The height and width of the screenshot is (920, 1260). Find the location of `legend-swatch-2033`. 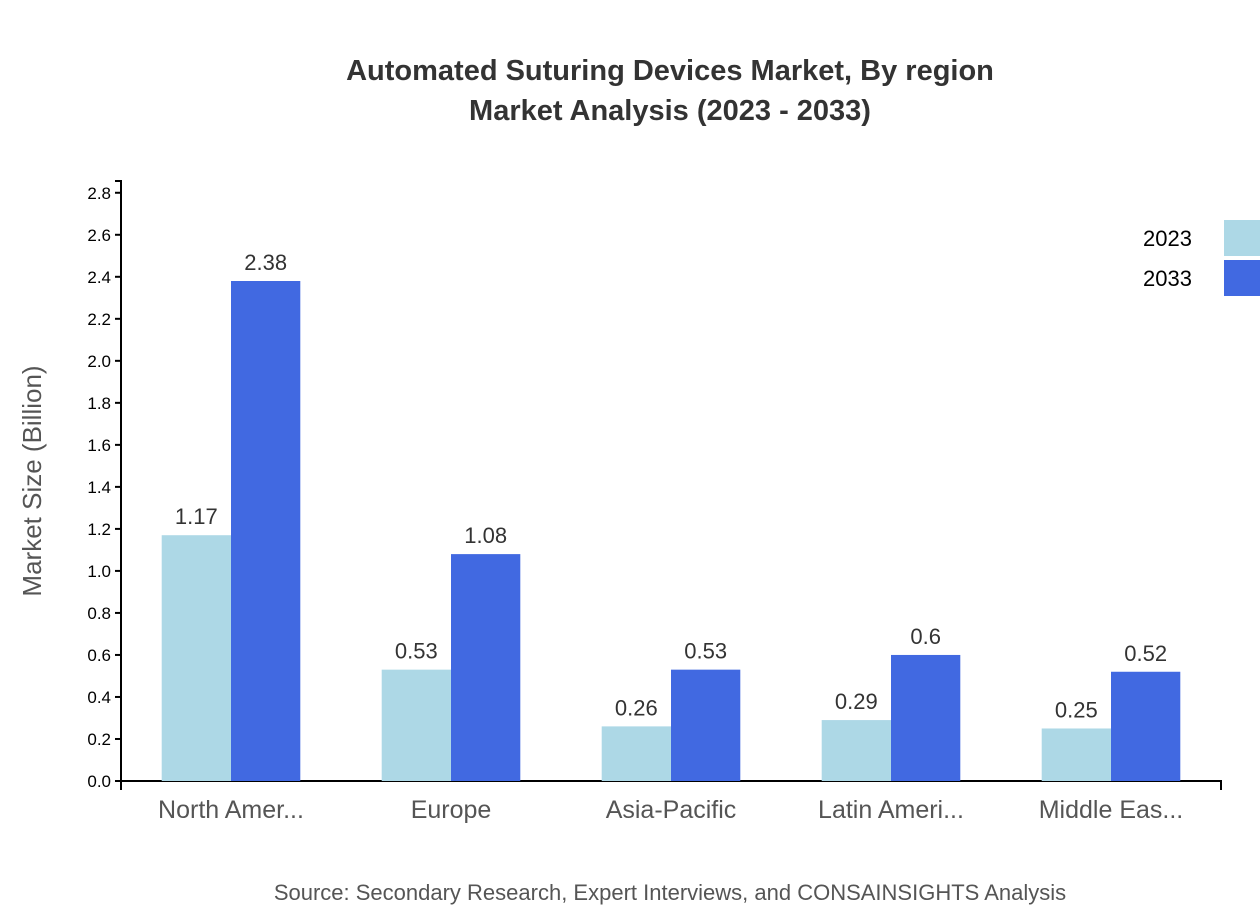

legend-swatch-2033 is located at coordinates (1242, 278).